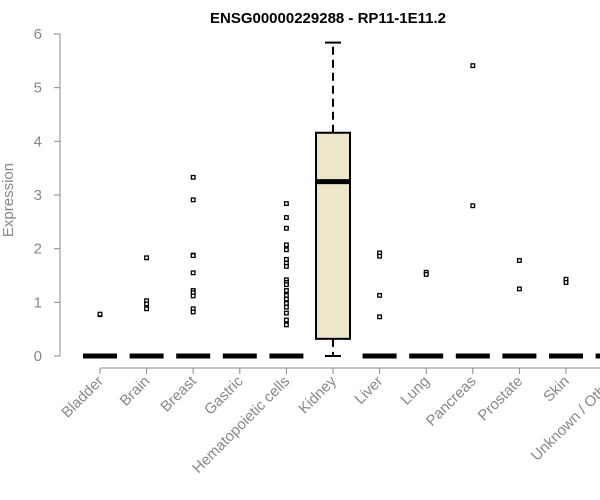 This screenshot has width=600, height=500. What do you see at coordinates (501, 399) in the screenshot?
I see `x-tick-label: Prostate` at bounding box center [501, 399].